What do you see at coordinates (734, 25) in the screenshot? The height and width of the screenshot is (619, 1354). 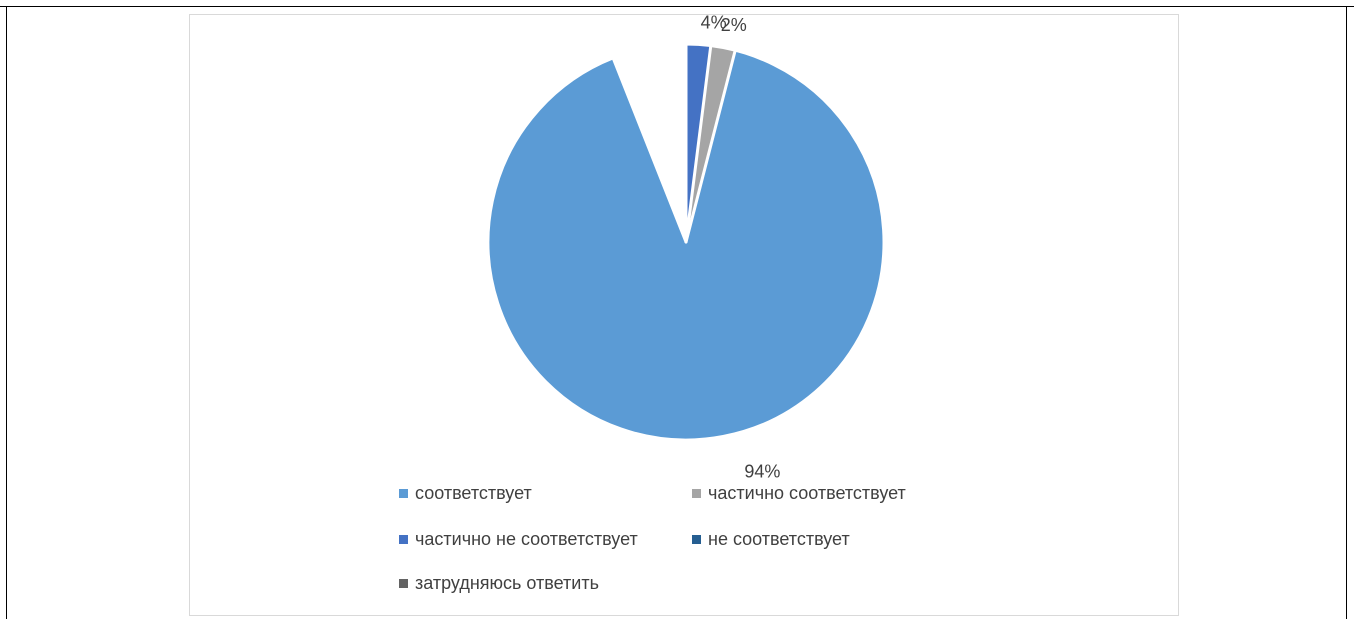 I see `data-label-частично-не-соответствует: 2%` at bounding box center [734, 25].